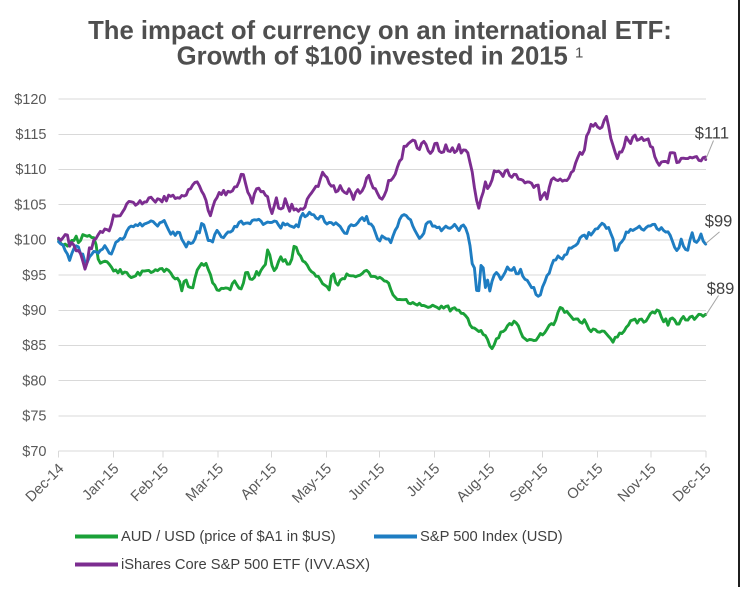 The height and width of the screenshot is (592, 740). What do you see at coordinates (34, 417) in the screenshot?
I see `svg-text: $75` at bounding box center [34, 417].